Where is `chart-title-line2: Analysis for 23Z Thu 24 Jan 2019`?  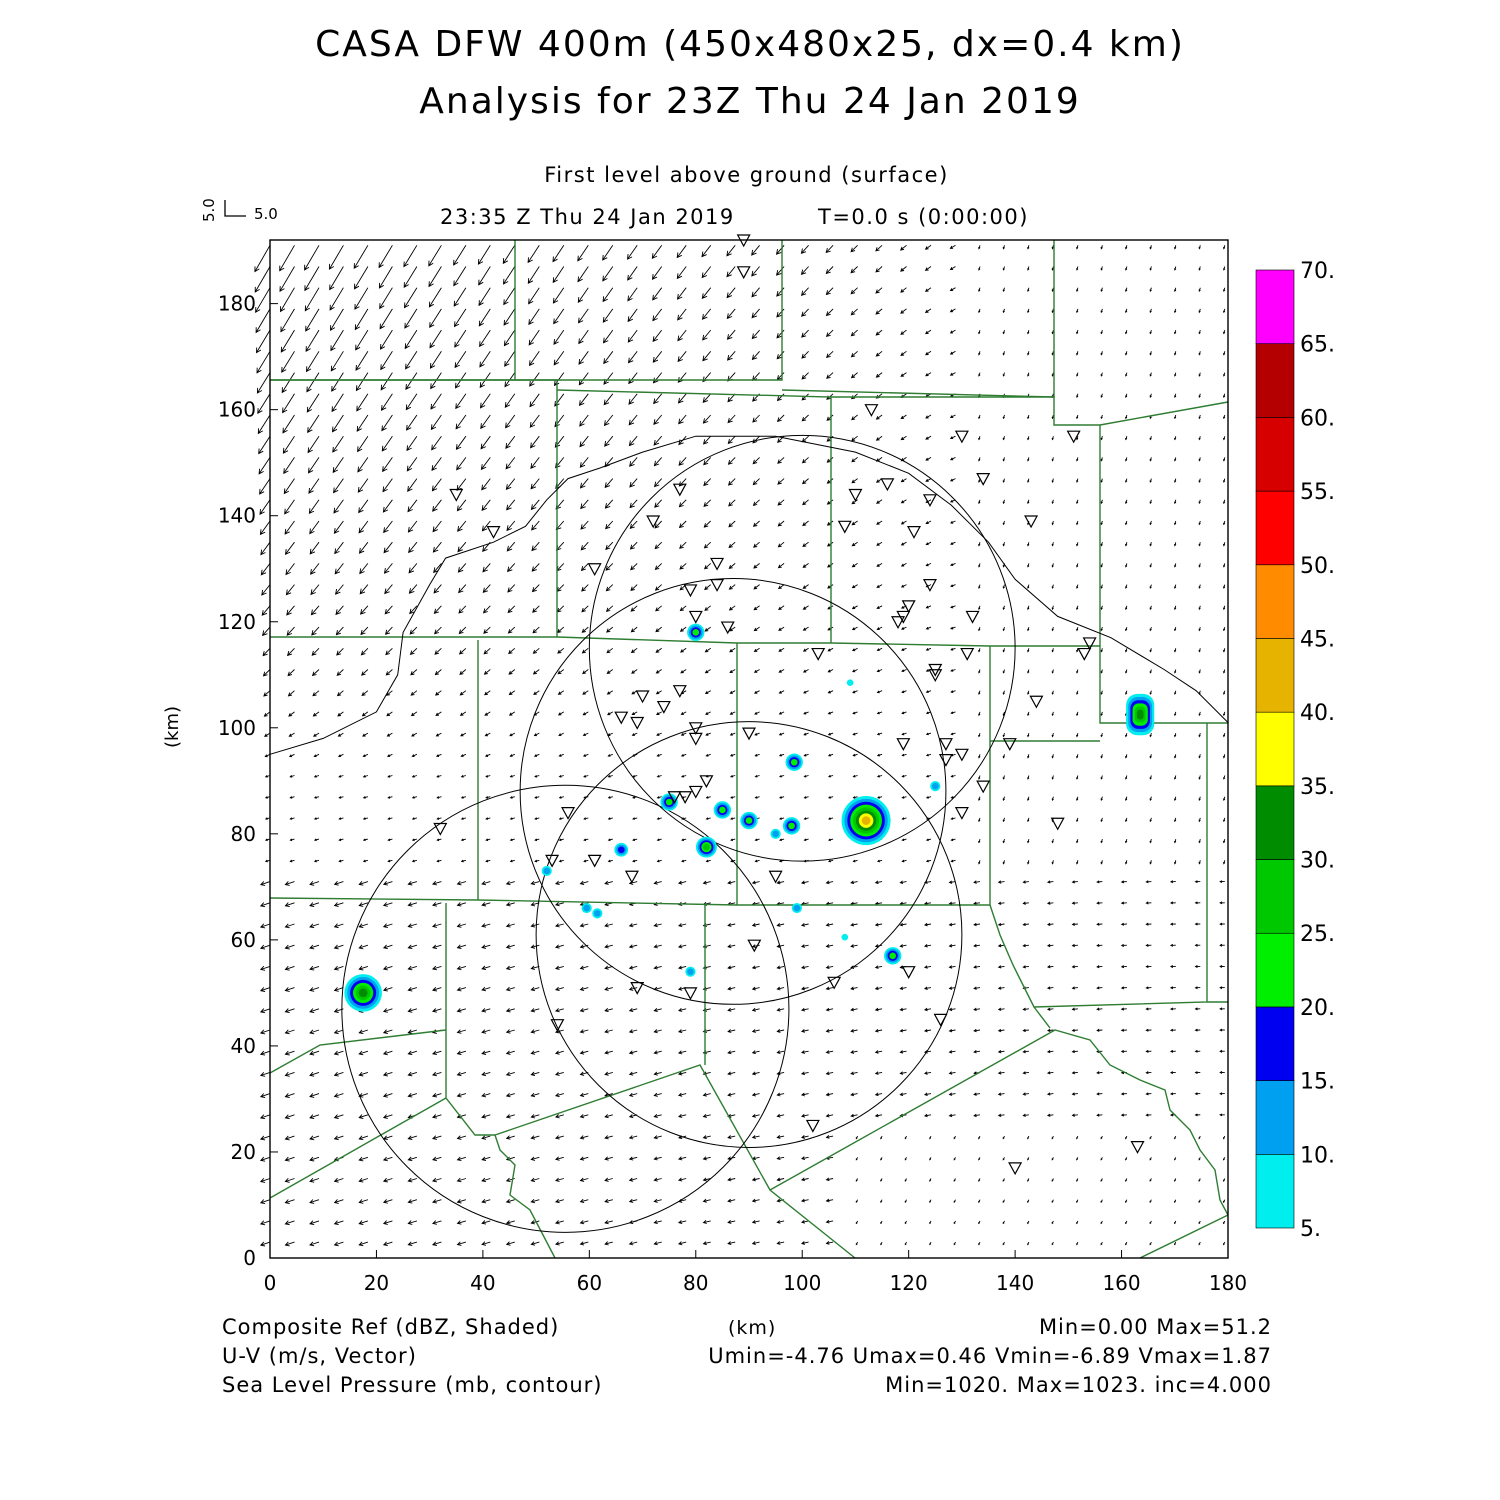
chart-title-line2: Analysis for 23Z Thu 24 Jan 2019 is located at coordinates (750, 101).